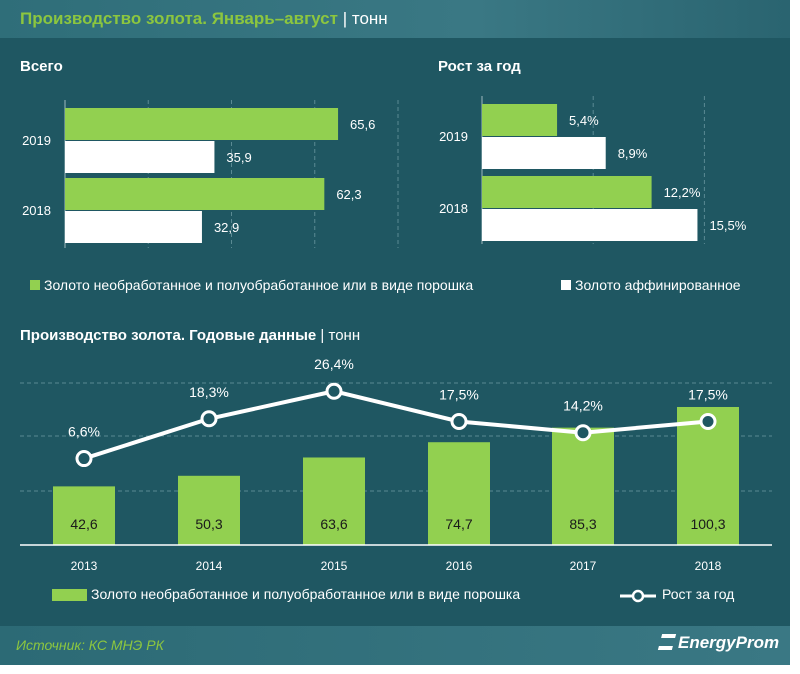 The height and width of the screenshot is (674, 800). I want to click on growth-label: 6,6%, so click(84, 432).